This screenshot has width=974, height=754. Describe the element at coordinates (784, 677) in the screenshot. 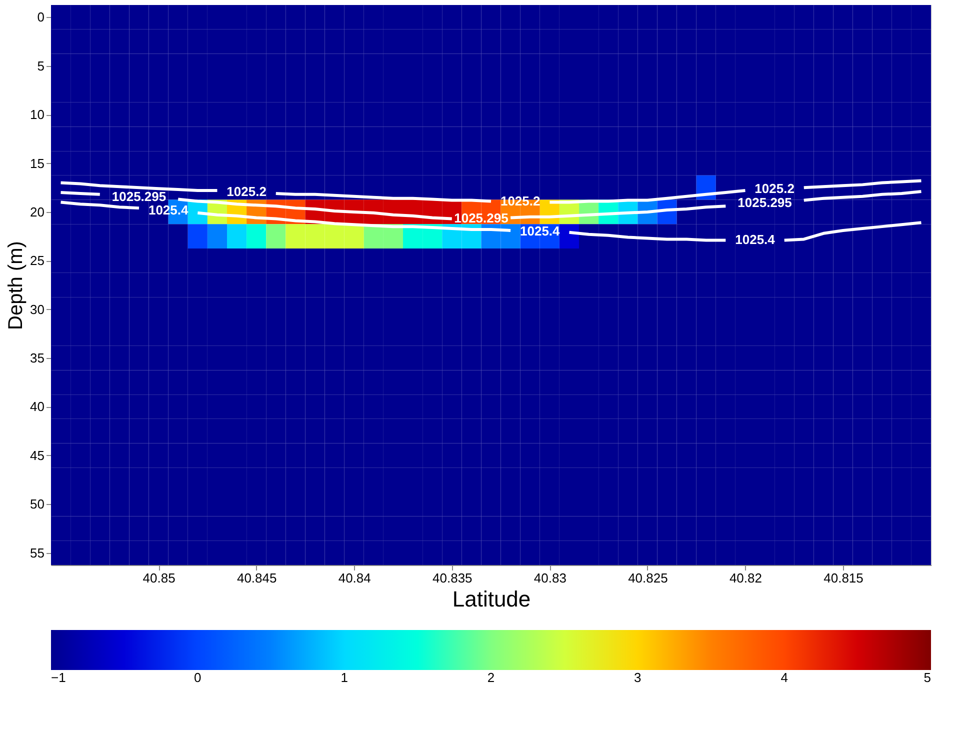

I see `color-bar-label: 4` at that location.